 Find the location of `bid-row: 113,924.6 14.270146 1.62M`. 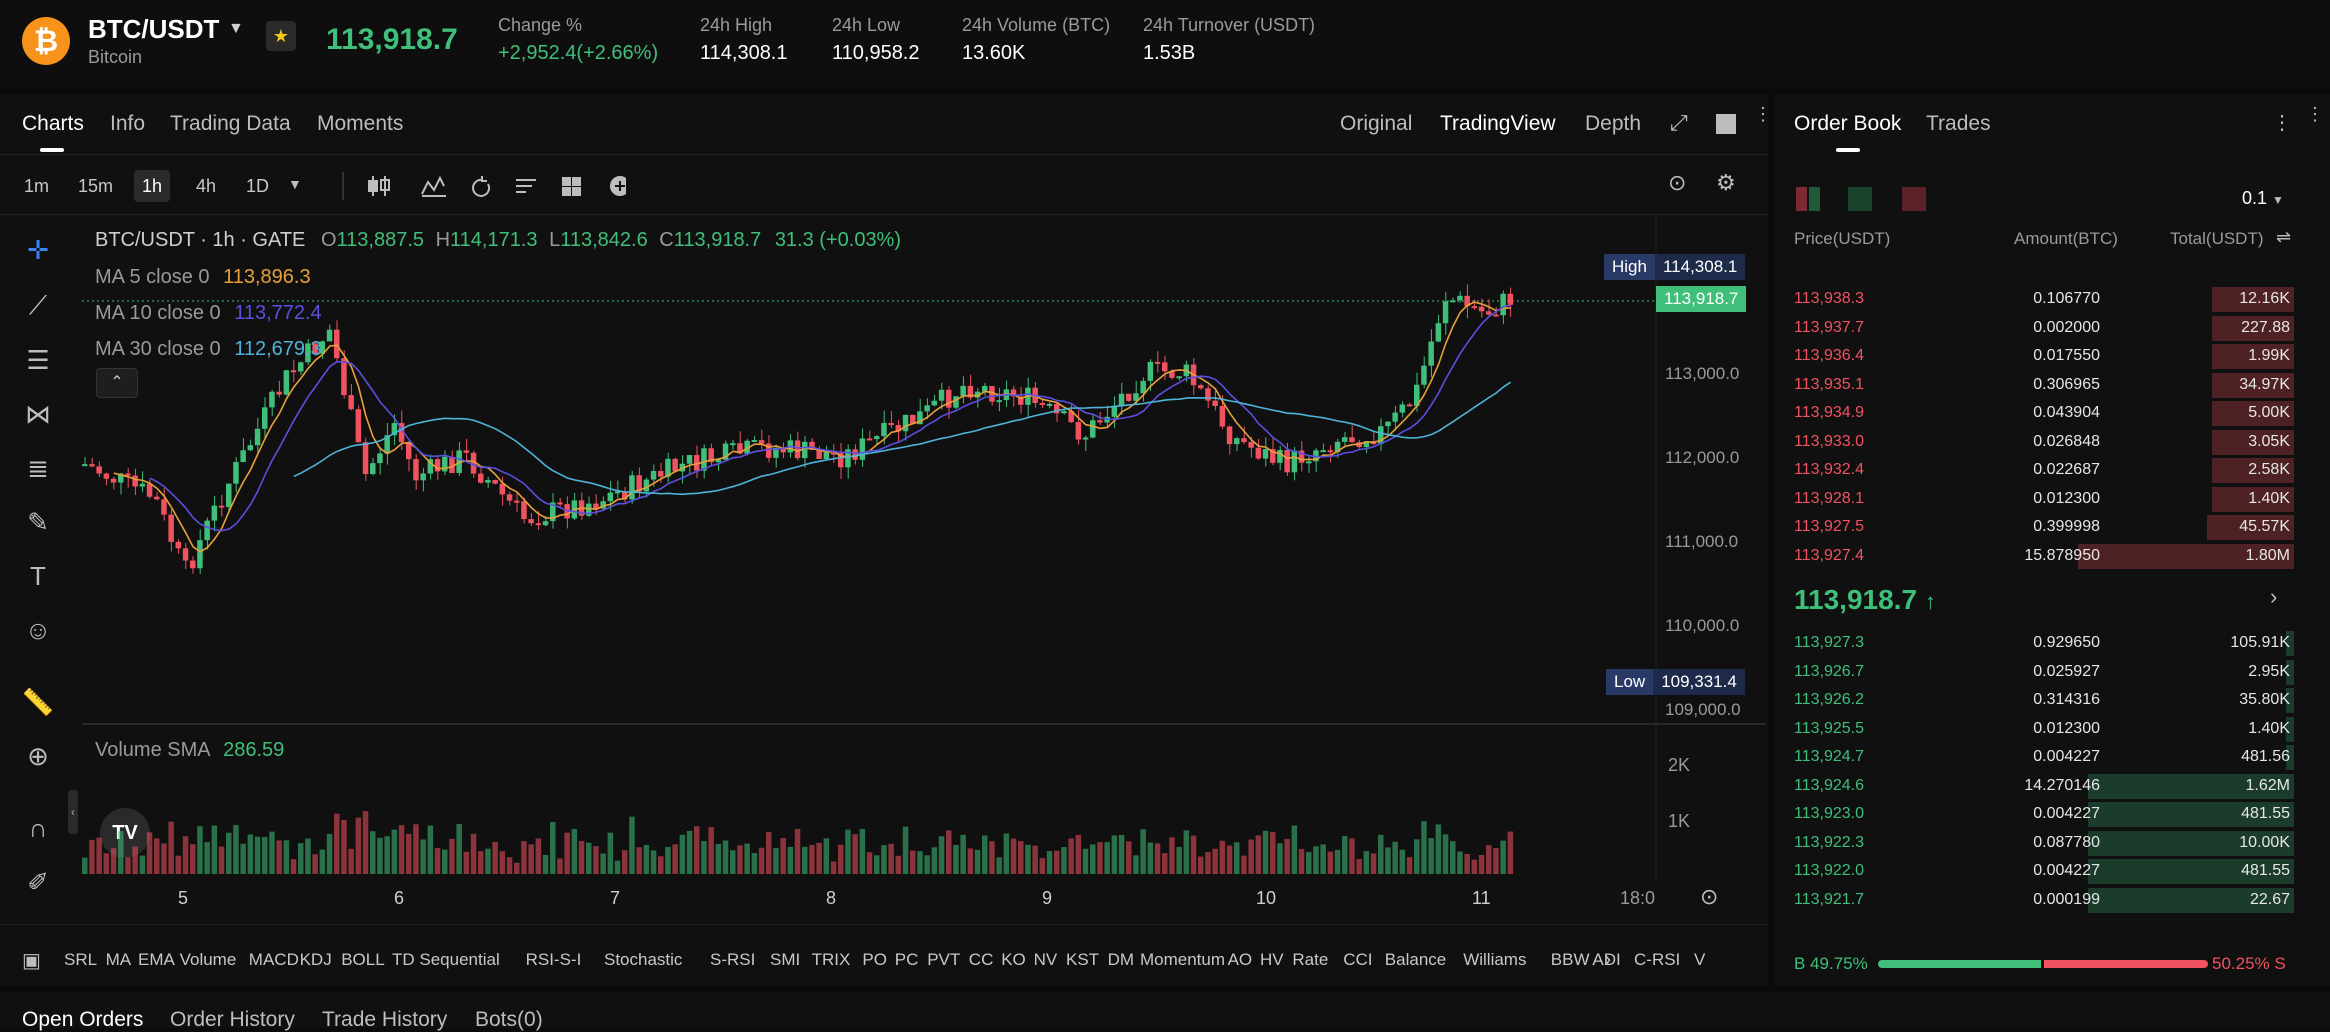

bid-row: 113,924.6 14.270146 1.62M is located at coordinates (2037, 786).